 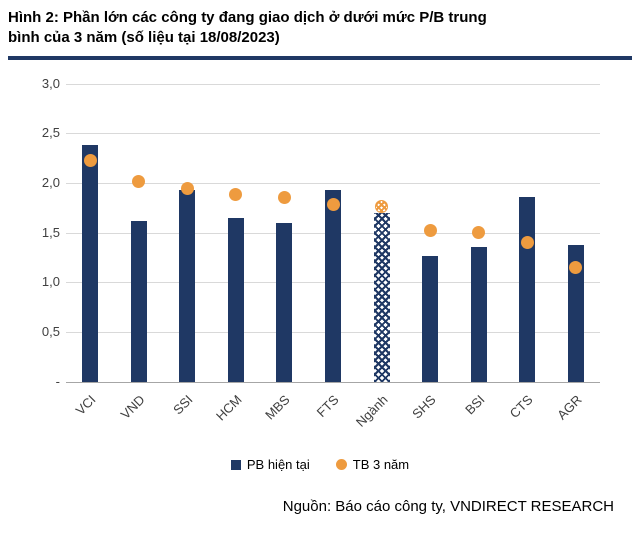 What do you see at coordinates (381, 297) in the screenshot?
I see `bar-Ngành` at bounding box center [381, 297].